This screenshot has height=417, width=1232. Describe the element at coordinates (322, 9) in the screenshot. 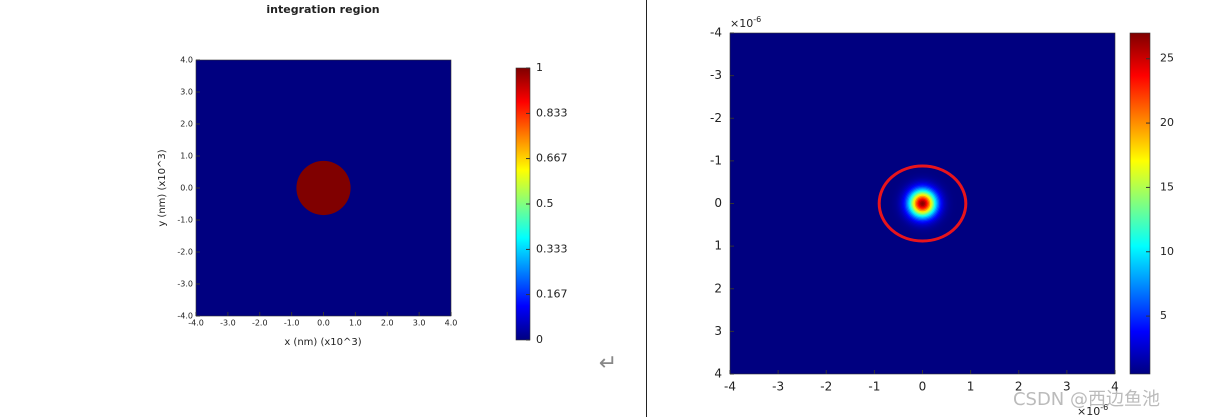

I see `chart-title: integration region` at that location.